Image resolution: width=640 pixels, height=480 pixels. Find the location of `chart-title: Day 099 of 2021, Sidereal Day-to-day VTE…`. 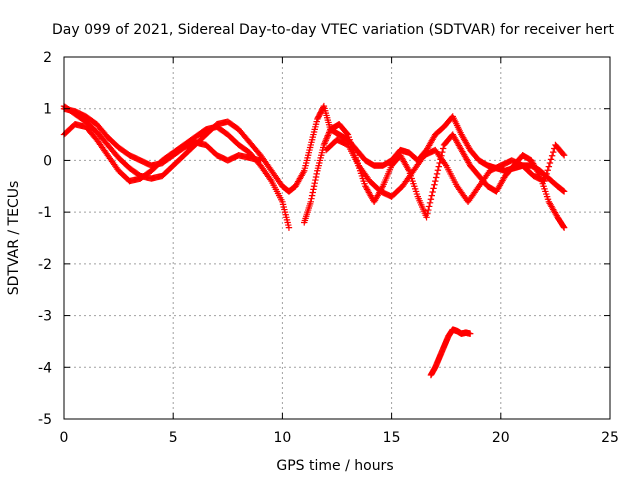

chart-title: Day 099 of 2021, Sidereal Day-to-day VTE… is located at coordinates (333, 30).